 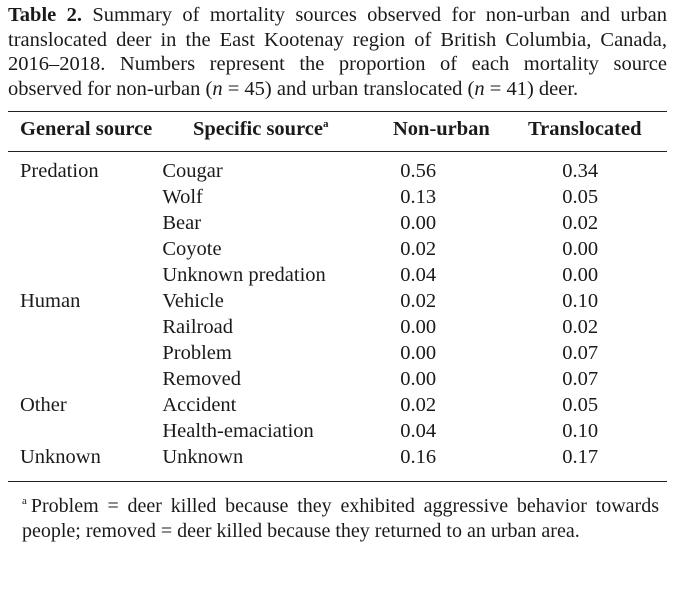 What do you see at coordinates (337, 481) in the screenshot?
I see `table-bottom-rule` at bounding box center [337, 481].